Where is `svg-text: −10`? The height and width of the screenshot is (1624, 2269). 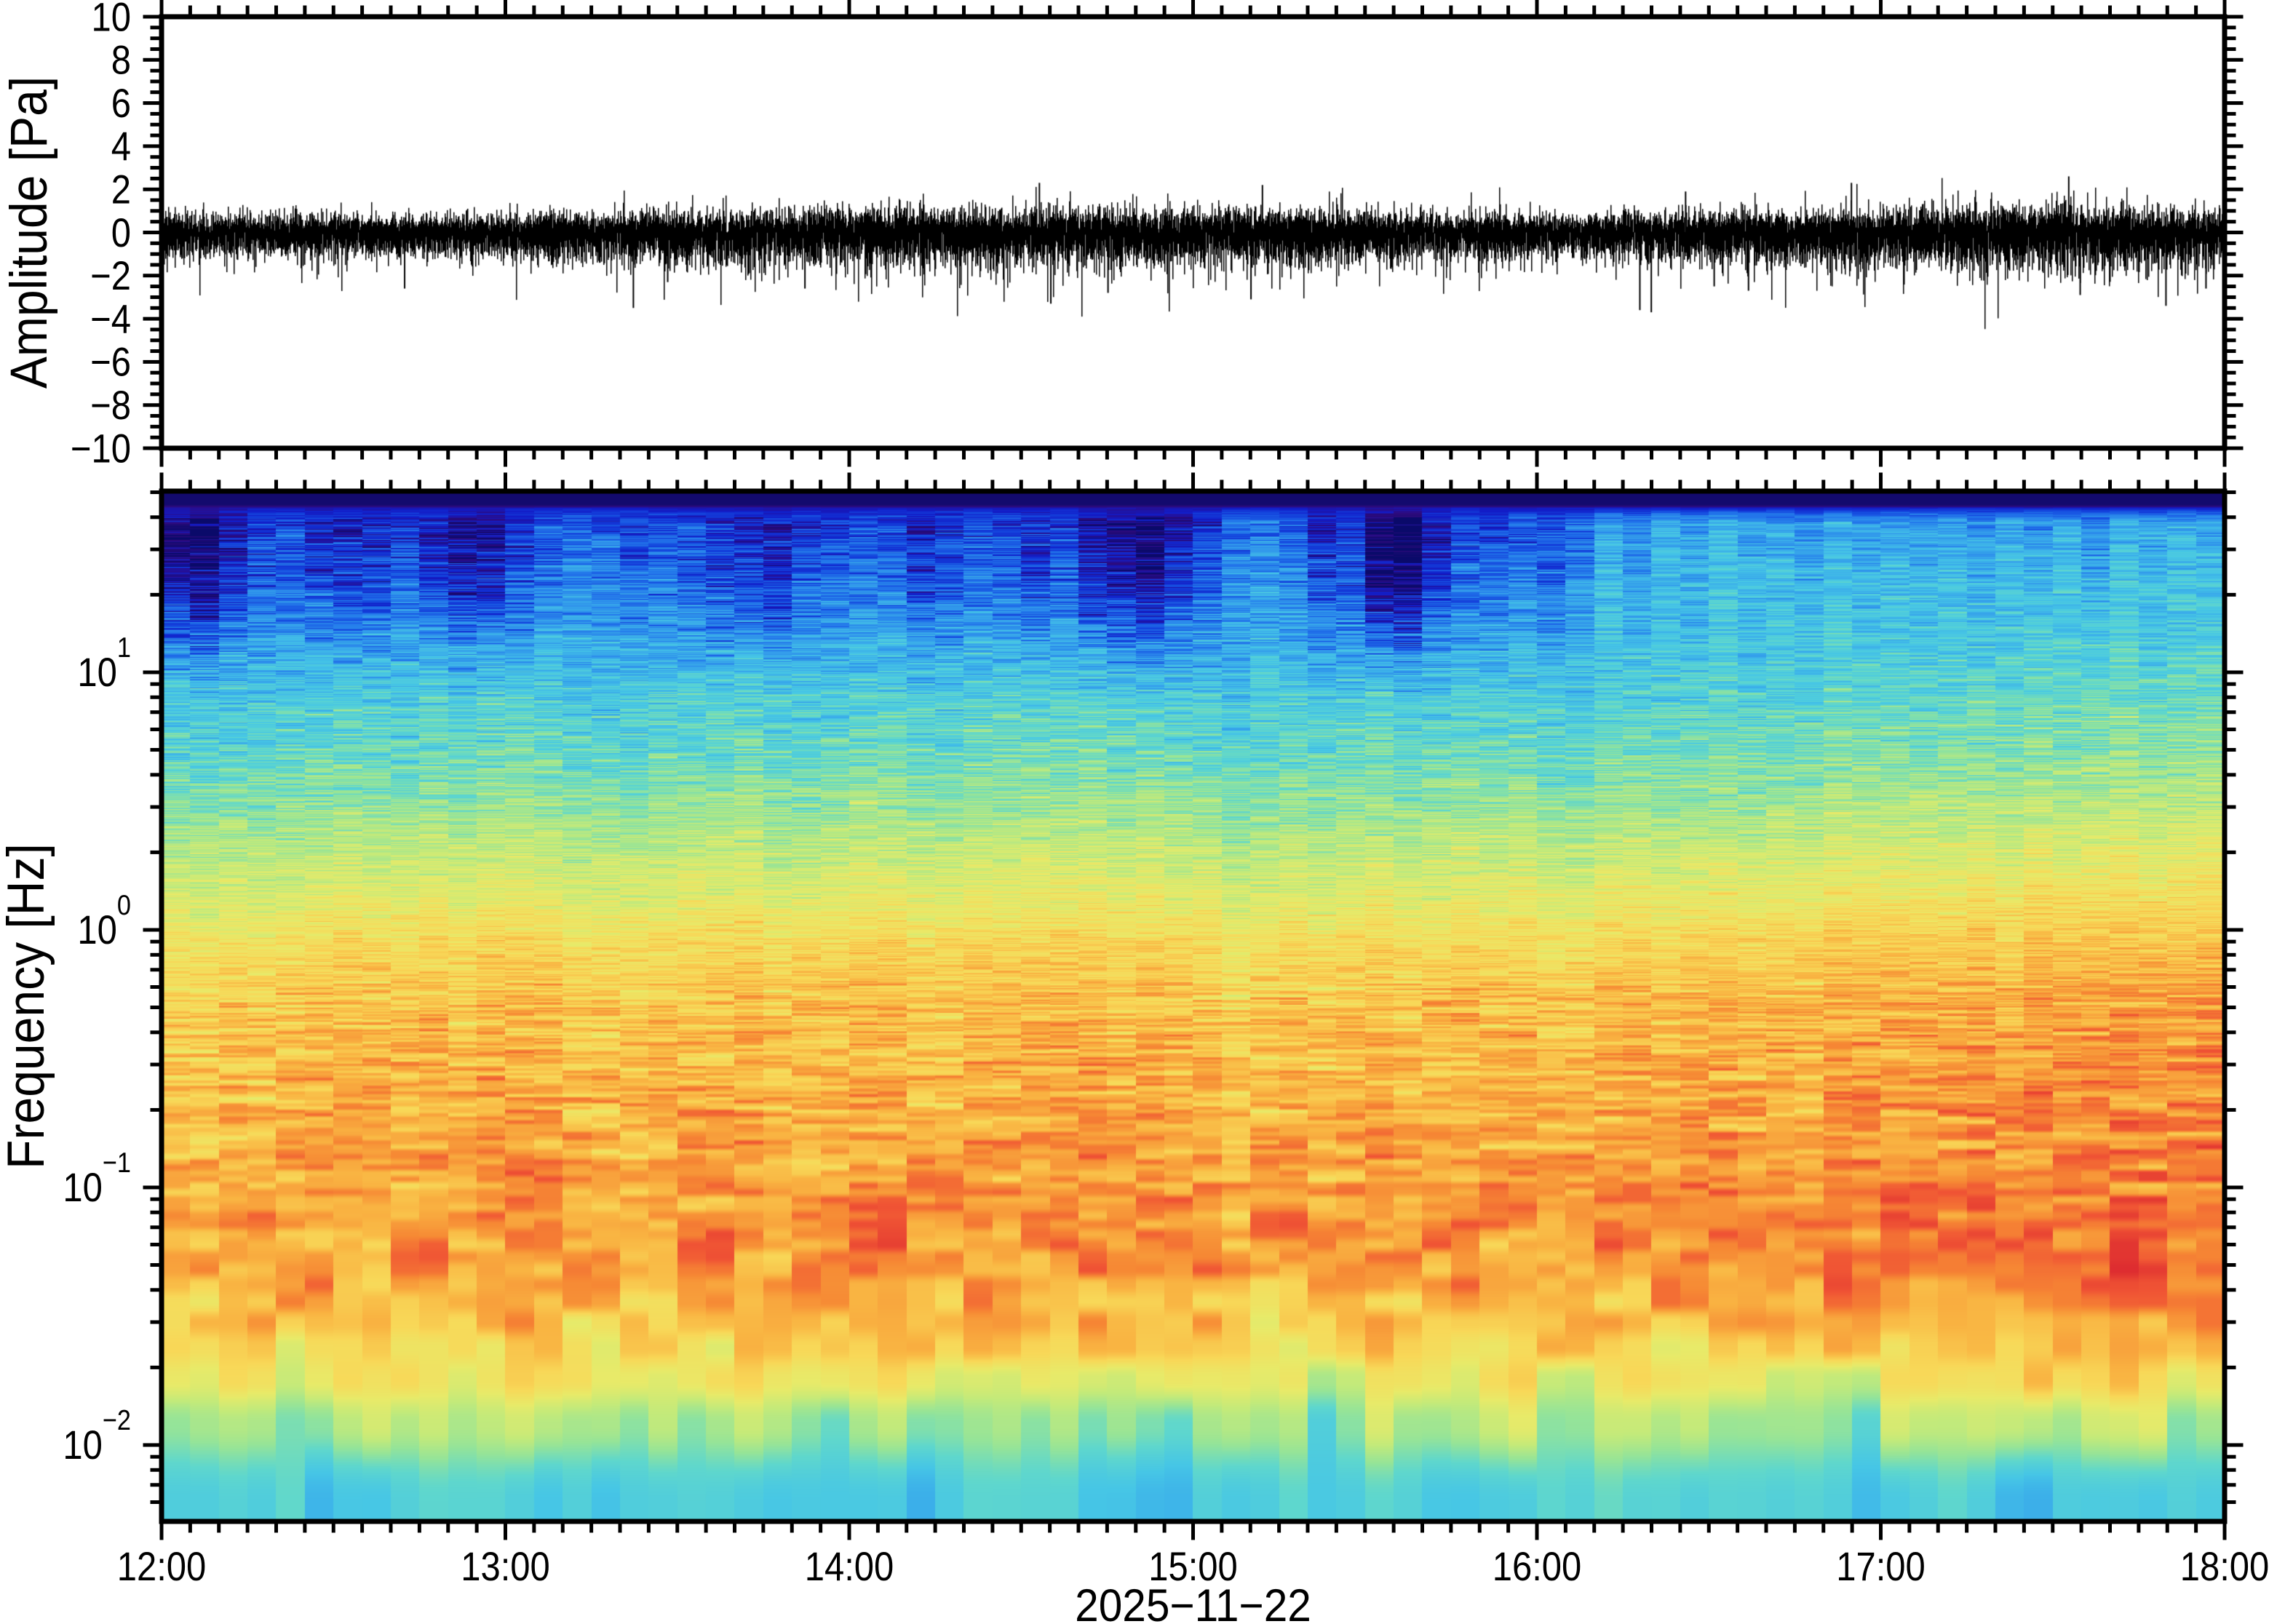 svg-text: −10 is located at coordinates (101, 448).